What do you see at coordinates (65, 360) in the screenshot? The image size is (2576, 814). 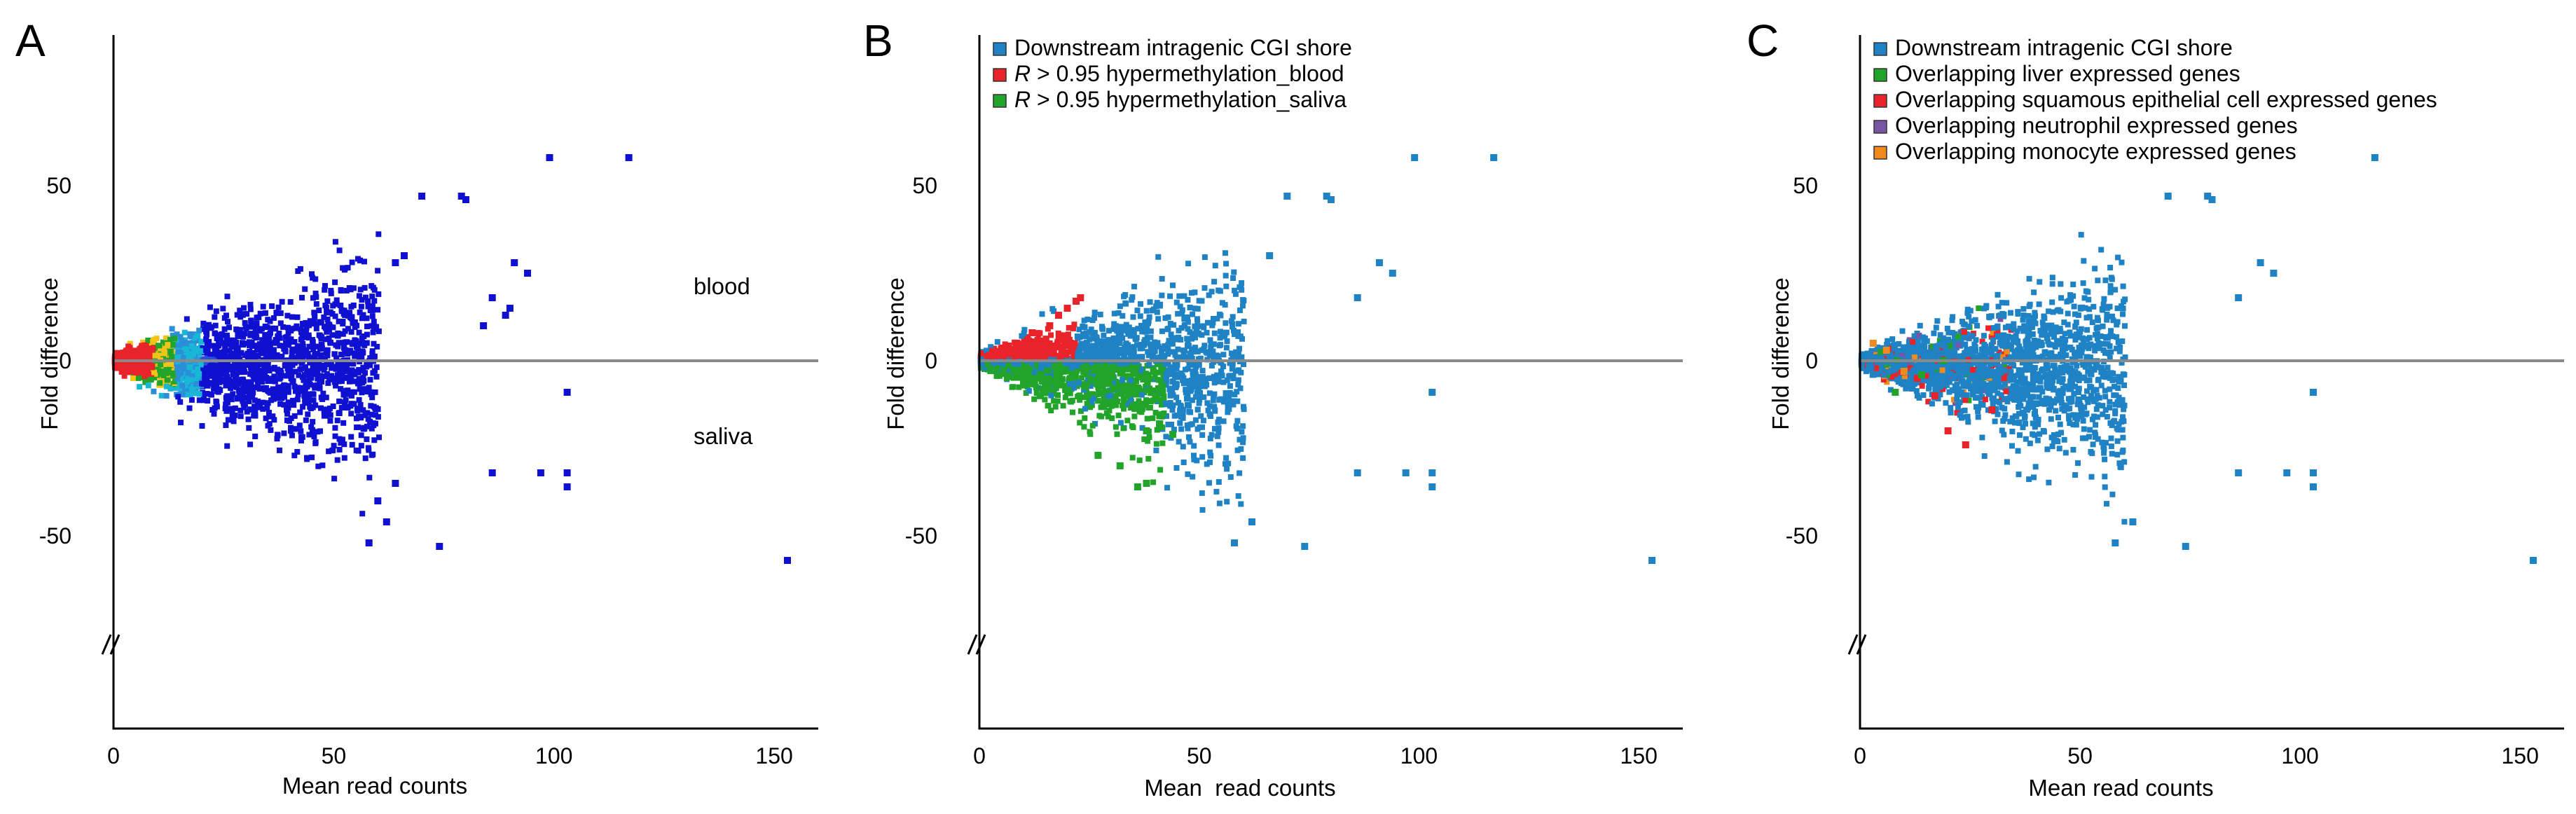 I see `y-tick-label: 0` at bounding box center [65, 360].